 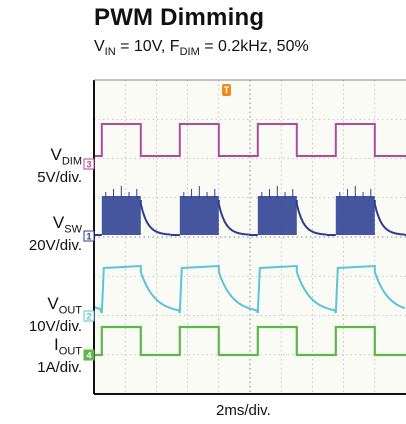 I want to click on chart-subtitle: VIN = 10V, FDIM = 0.2kHz, 50%, so click(x=201, y=48).